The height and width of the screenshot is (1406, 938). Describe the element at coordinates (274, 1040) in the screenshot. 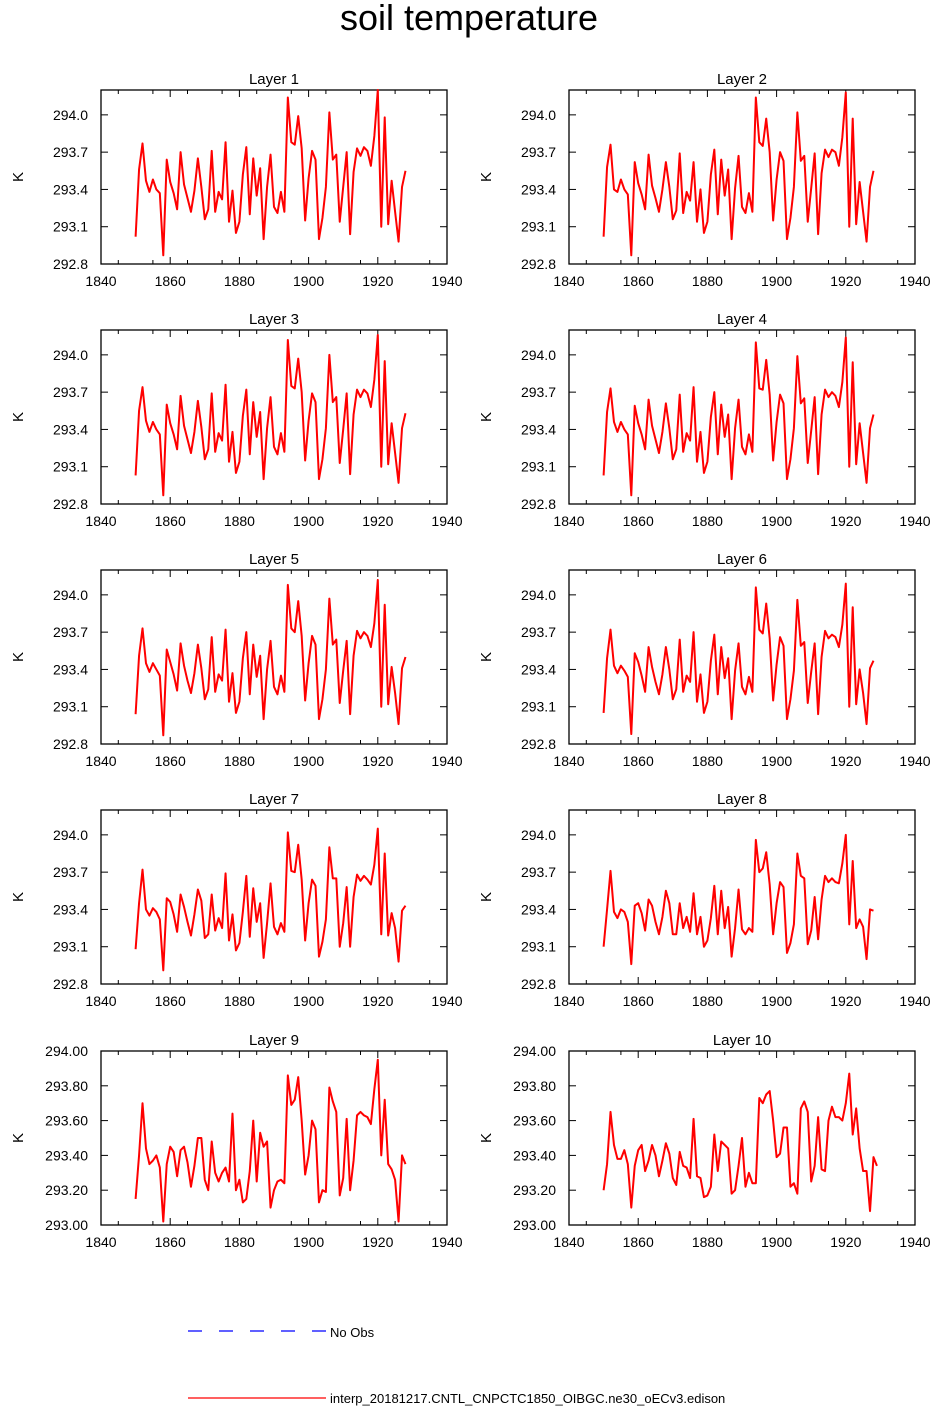

I see `panel-title: Layer 9` at that location.